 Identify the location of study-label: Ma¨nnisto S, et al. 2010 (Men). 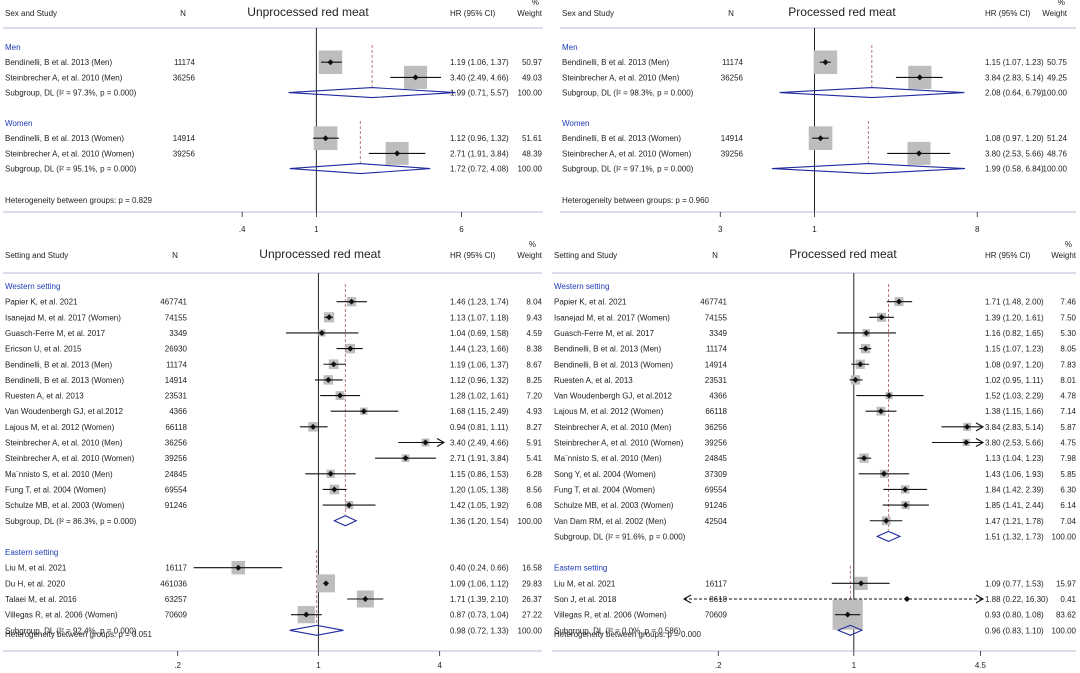
(608, 458).